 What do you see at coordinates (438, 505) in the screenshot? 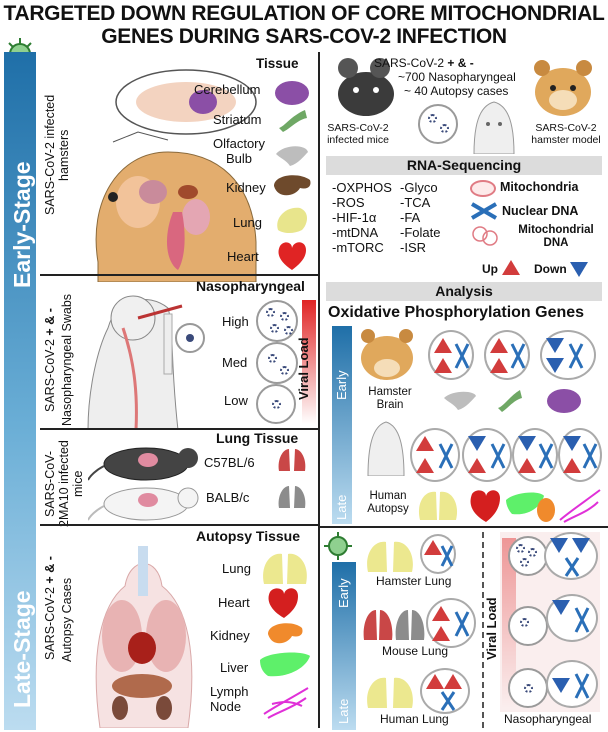
I see `autopsy-lung-small-icon` at bounding box center [438, 505].